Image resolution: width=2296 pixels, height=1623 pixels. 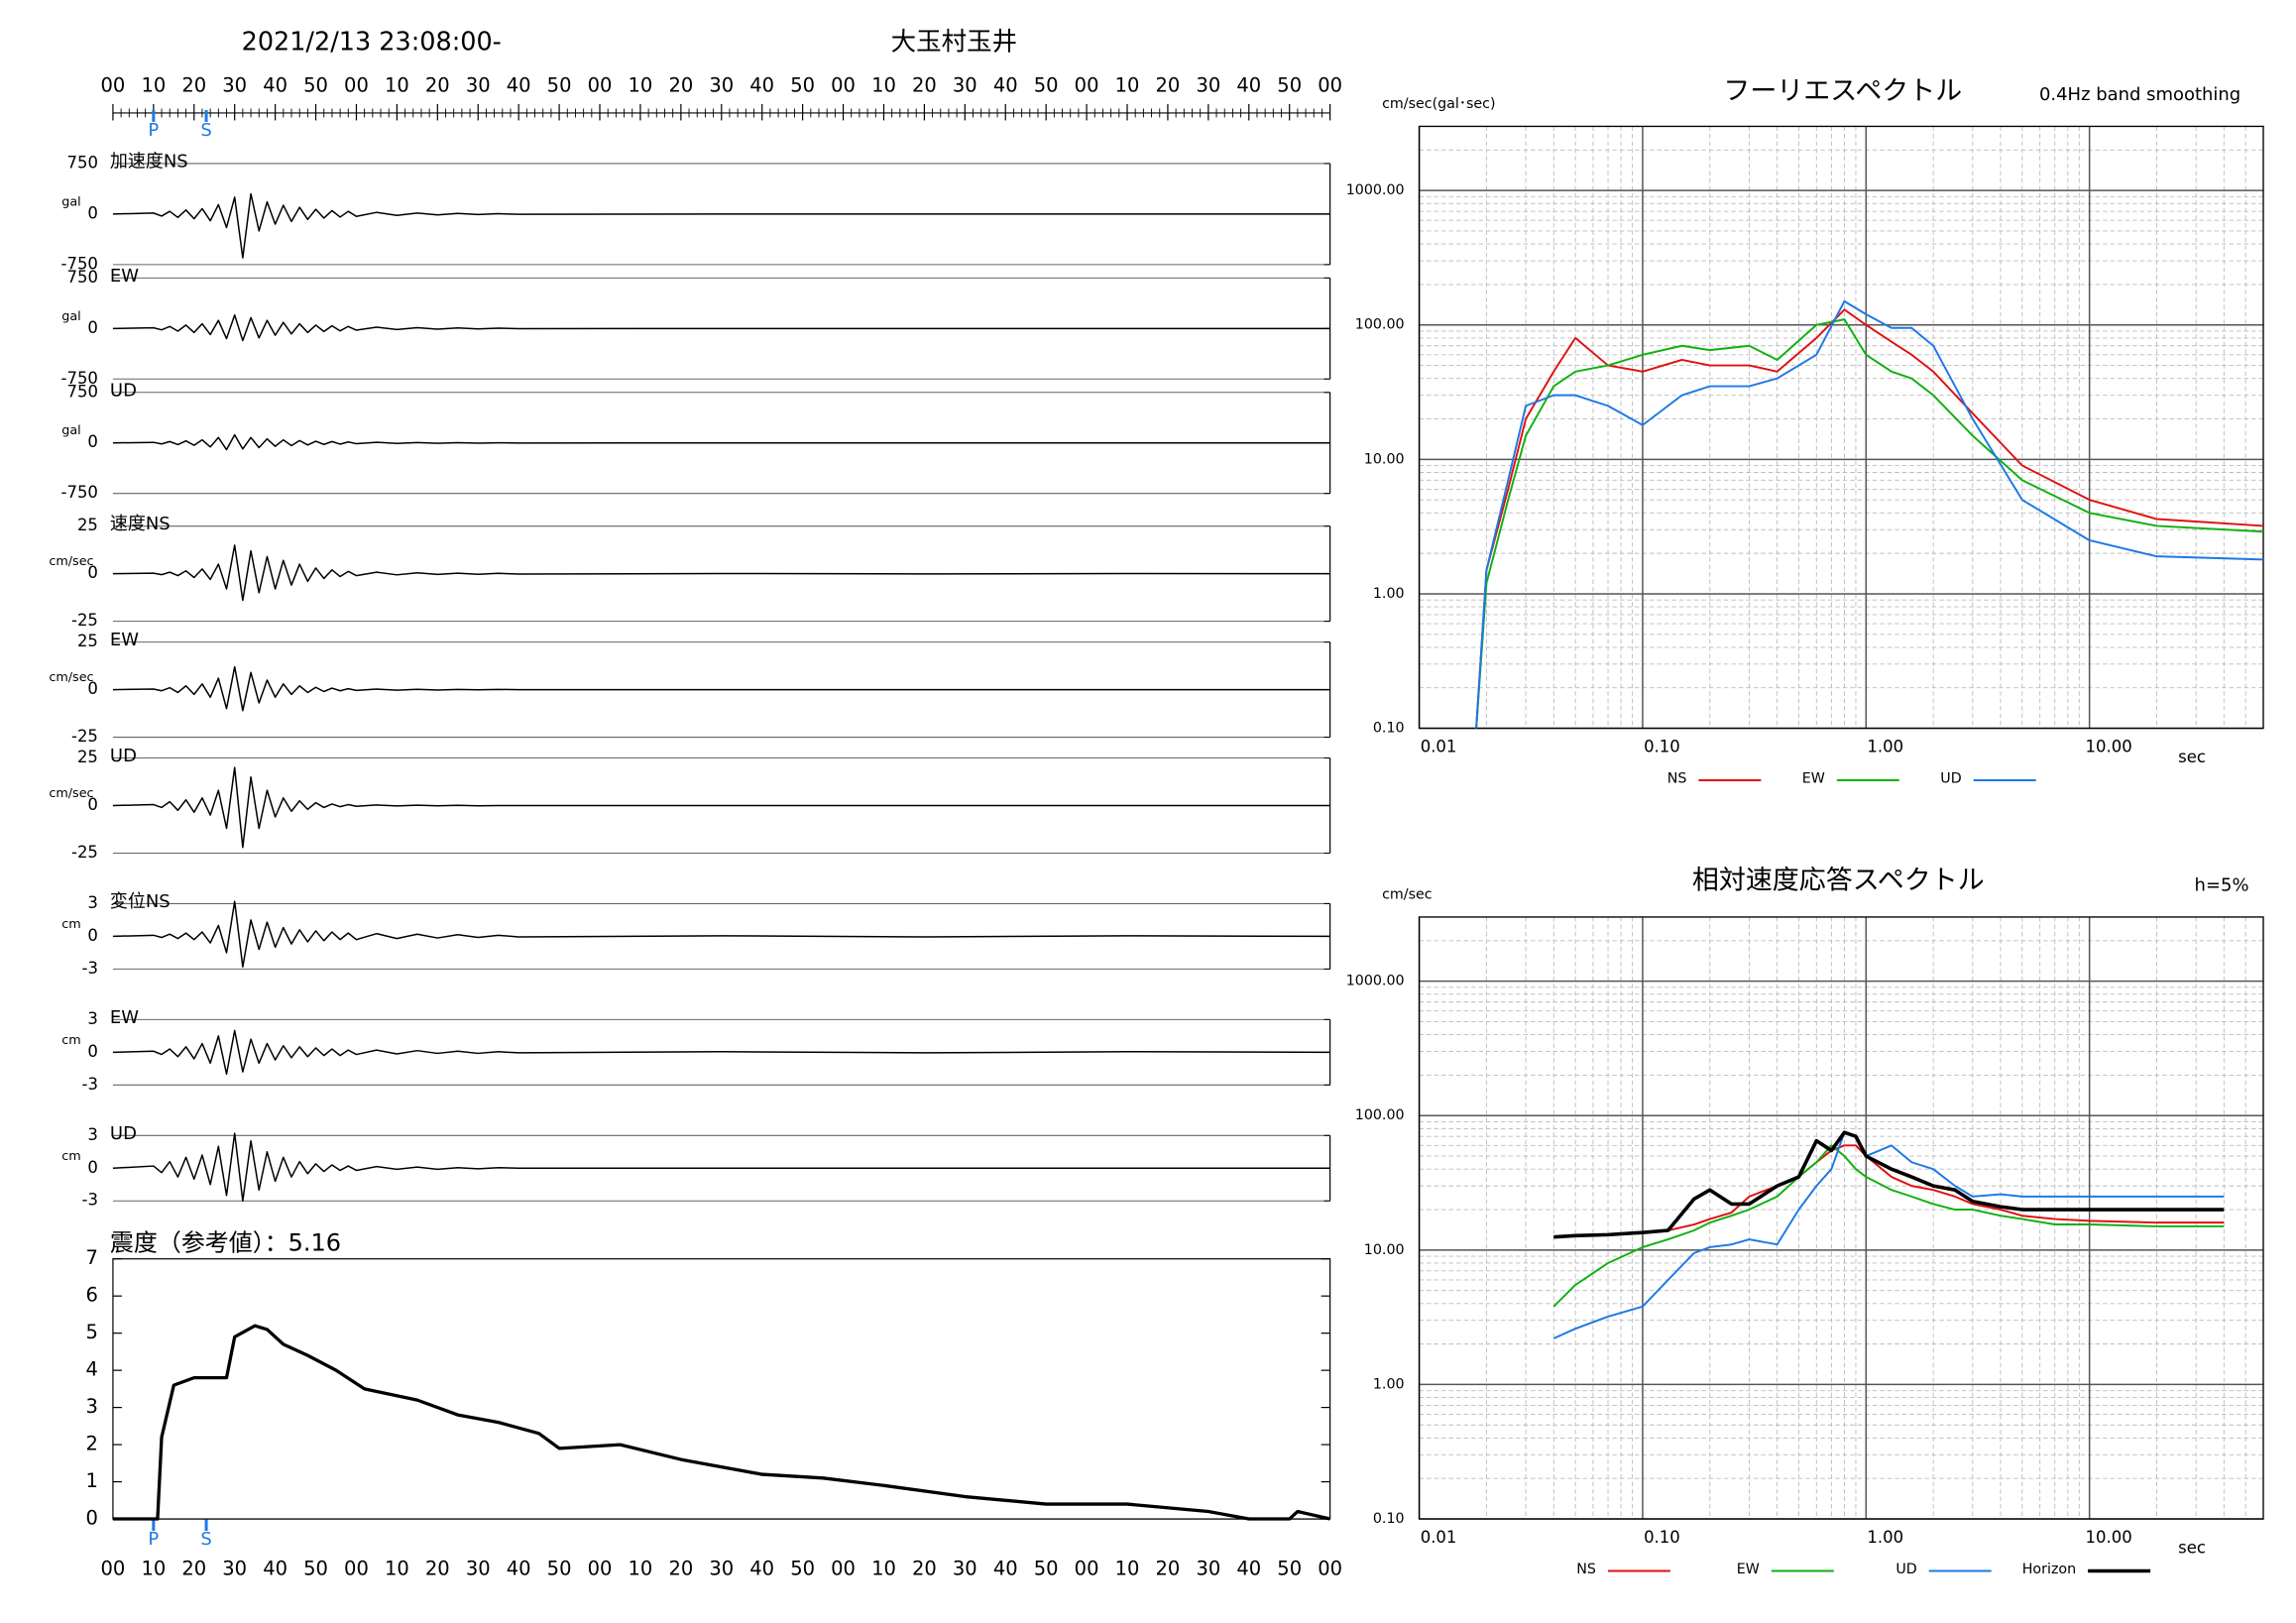 I want to click on y-tick-label: 6, so click(x=92, y=1295).